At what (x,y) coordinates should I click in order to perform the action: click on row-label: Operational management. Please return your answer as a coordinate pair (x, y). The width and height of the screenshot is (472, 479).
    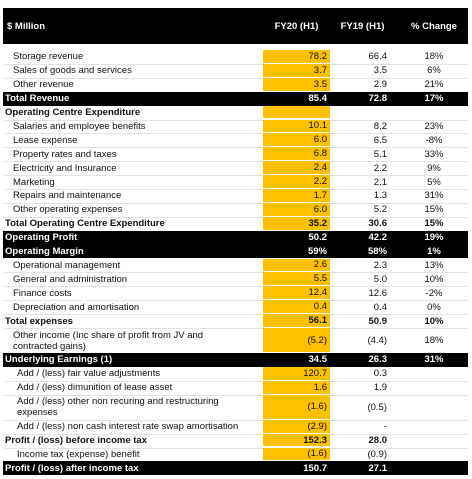
    Looking at the image, I should click on (133, 266).